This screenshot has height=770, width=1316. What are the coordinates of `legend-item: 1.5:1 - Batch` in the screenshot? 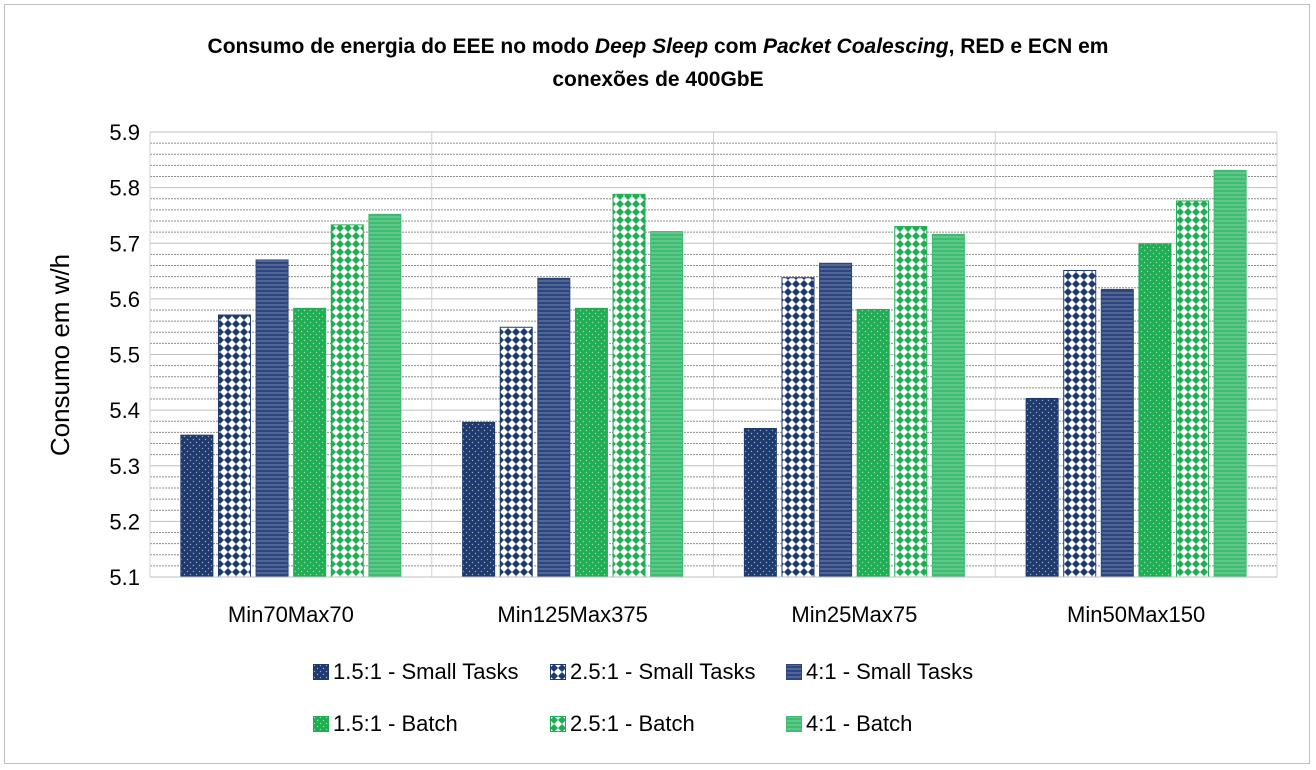 It's located at (385, 724).